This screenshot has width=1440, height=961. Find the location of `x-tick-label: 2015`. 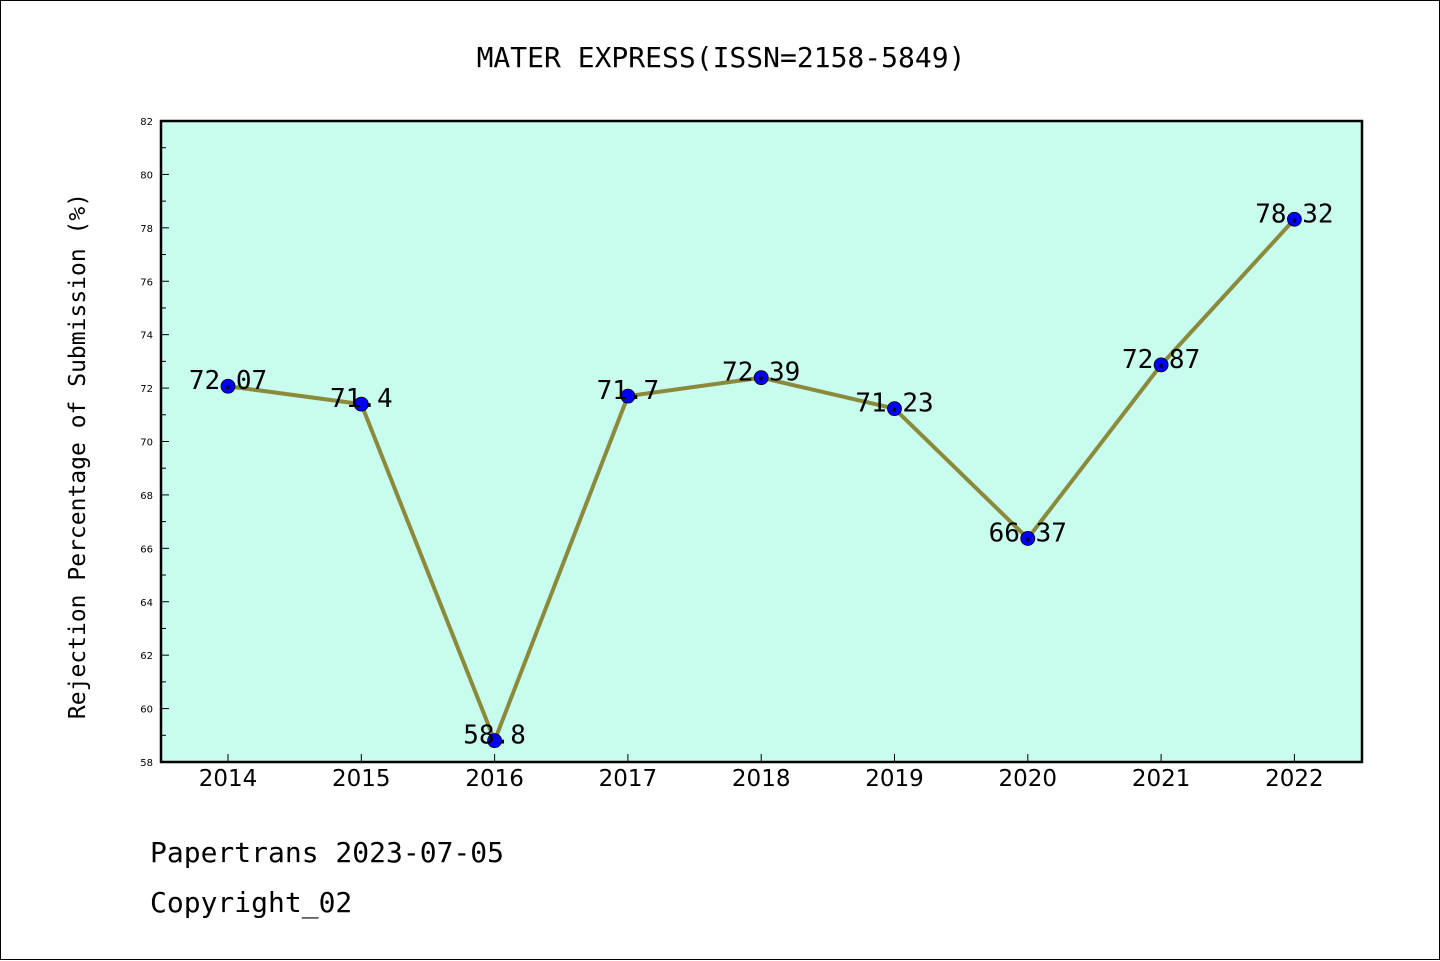

x-tick-label: 2015 is located at coordinates (361, 779).